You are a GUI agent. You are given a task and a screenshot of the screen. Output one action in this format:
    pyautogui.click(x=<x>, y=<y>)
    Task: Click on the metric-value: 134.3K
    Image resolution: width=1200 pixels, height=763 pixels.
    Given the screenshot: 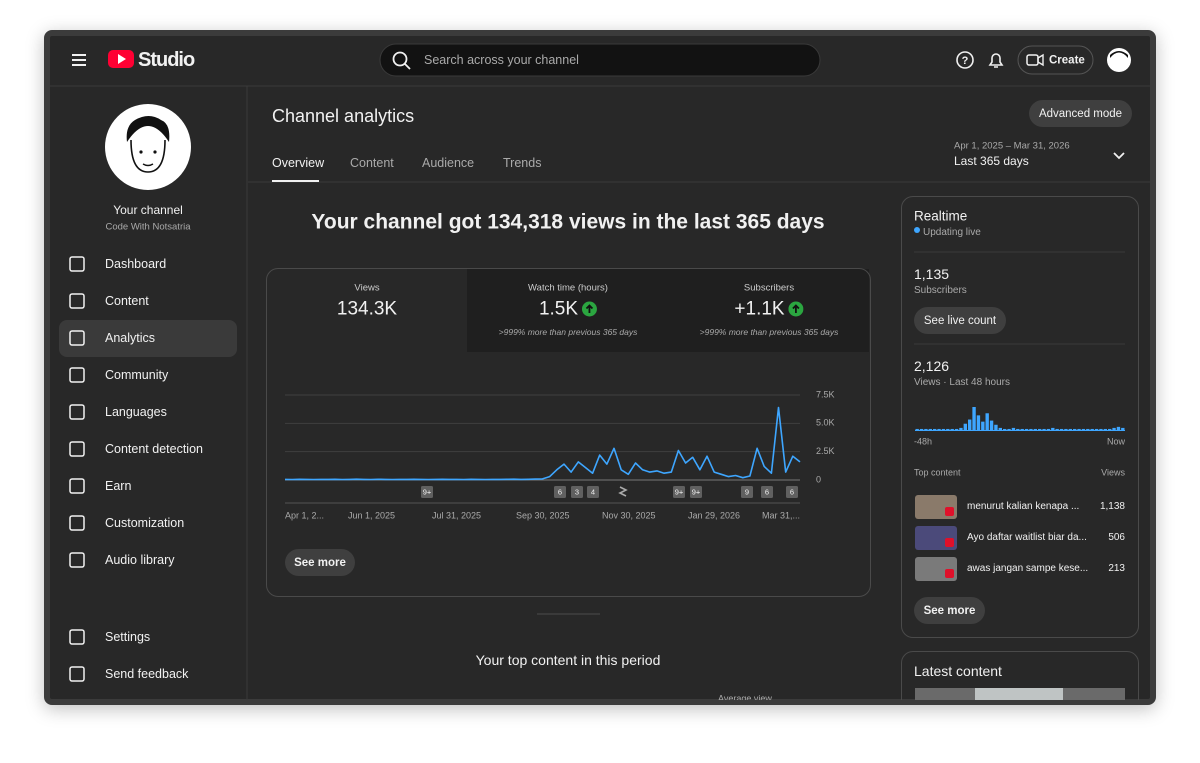 What is the action you would take?
    pyautogui.click(x=367, y=309)
    